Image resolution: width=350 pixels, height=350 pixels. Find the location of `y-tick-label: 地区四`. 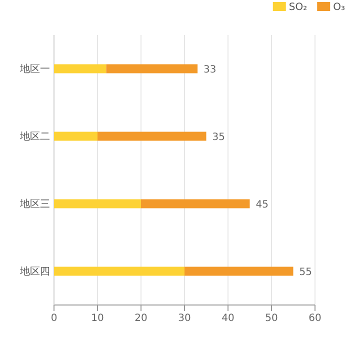

y-tick-label: 地区四 is located at coordinates (34, 271).